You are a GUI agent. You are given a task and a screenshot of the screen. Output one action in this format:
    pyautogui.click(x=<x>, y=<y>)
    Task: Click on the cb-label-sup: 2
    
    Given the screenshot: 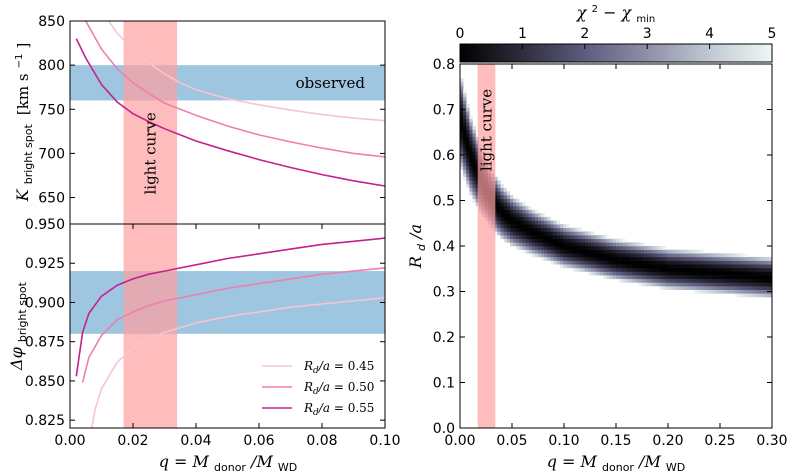 What is the action you would take?
    pyautogui.click(x=595, y=9)
    